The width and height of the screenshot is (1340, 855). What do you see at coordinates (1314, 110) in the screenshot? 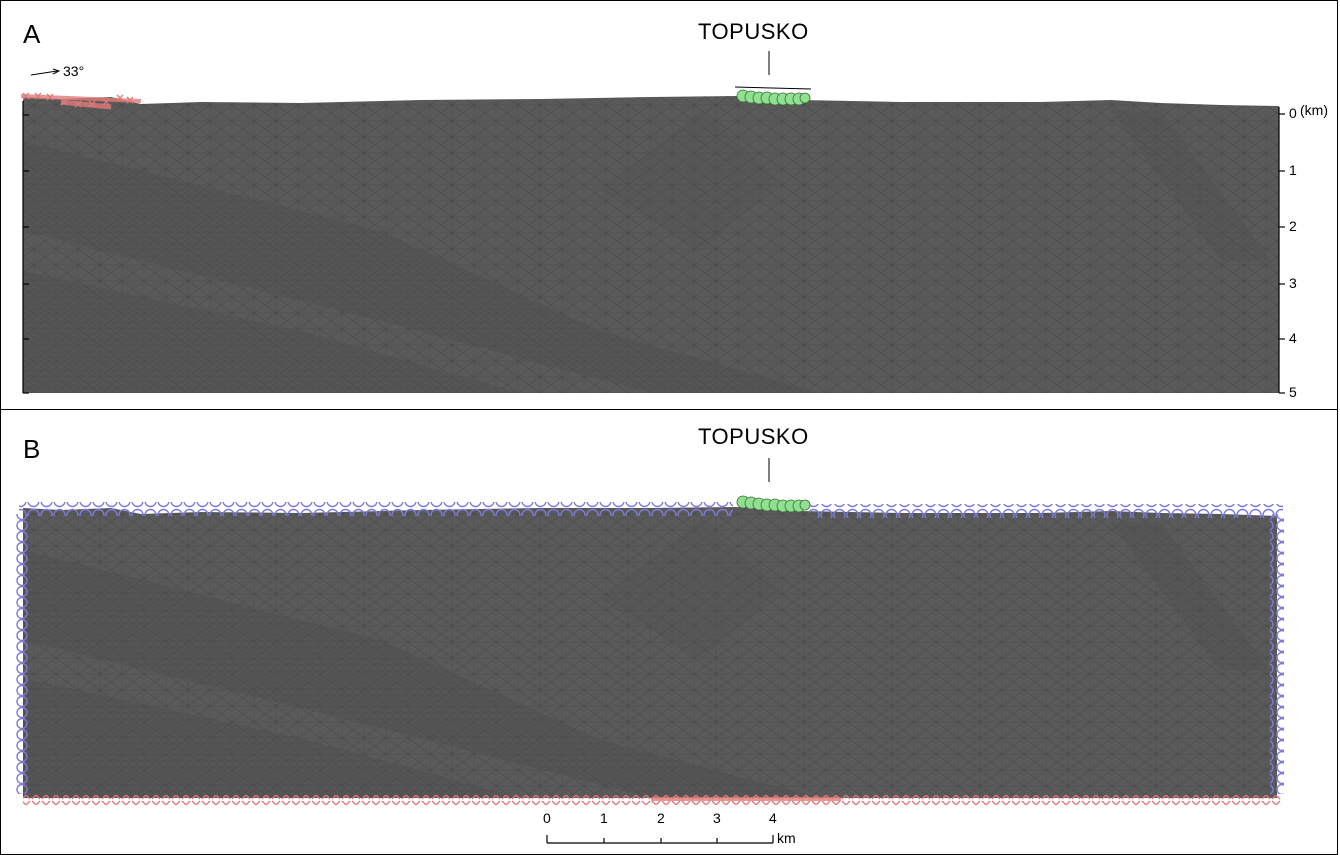
I see `depth-axis-unit: (km)` at bounding box center [1314, 110].